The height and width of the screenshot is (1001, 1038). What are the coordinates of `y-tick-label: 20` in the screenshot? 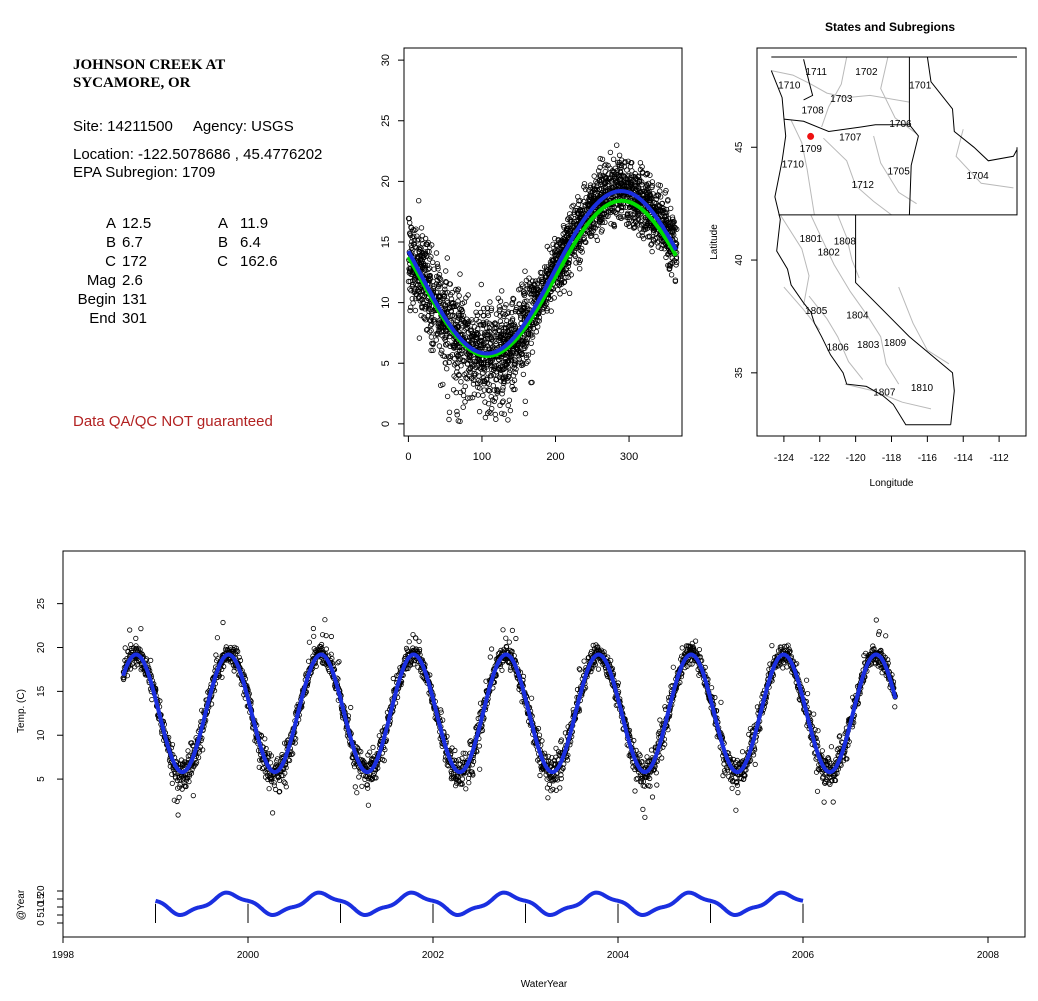 It's located at (41, 648).